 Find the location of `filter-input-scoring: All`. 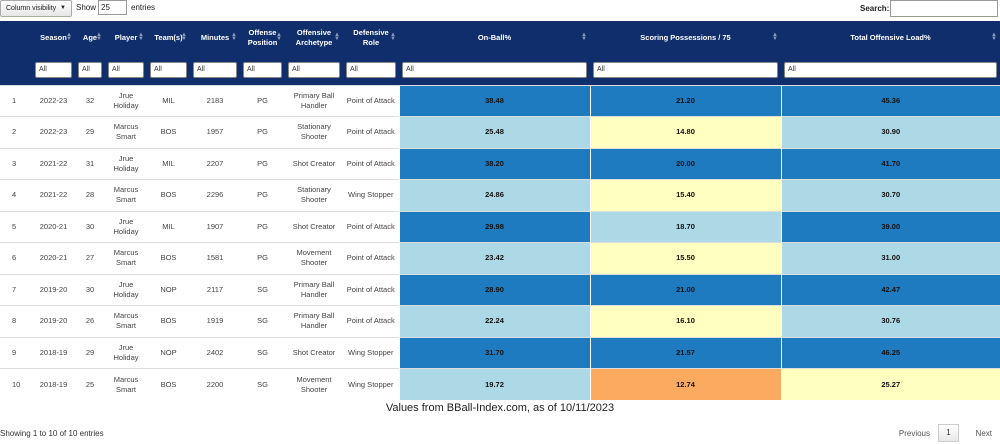

filter-input-scoring: All is located at coordinates (685, 69).